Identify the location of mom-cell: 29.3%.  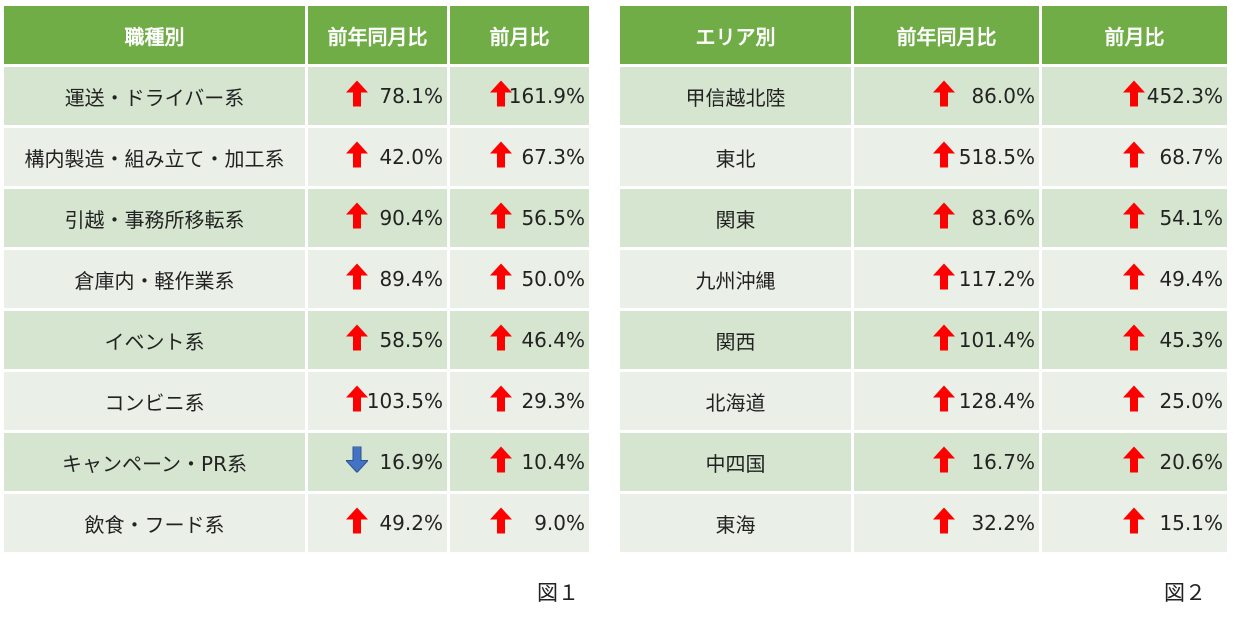
(521, 402).